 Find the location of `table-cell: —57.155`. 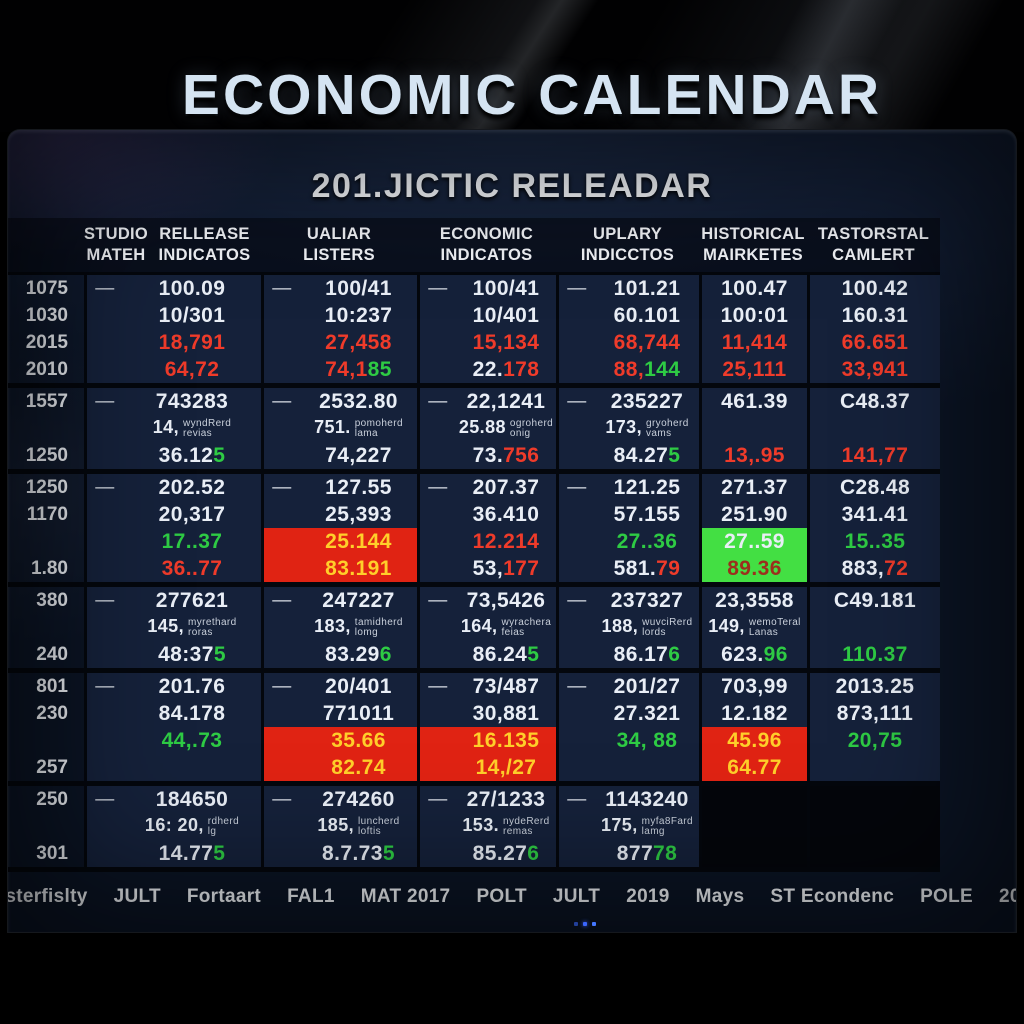

table-cell: —57.155 is located at coordinates (627, 514).